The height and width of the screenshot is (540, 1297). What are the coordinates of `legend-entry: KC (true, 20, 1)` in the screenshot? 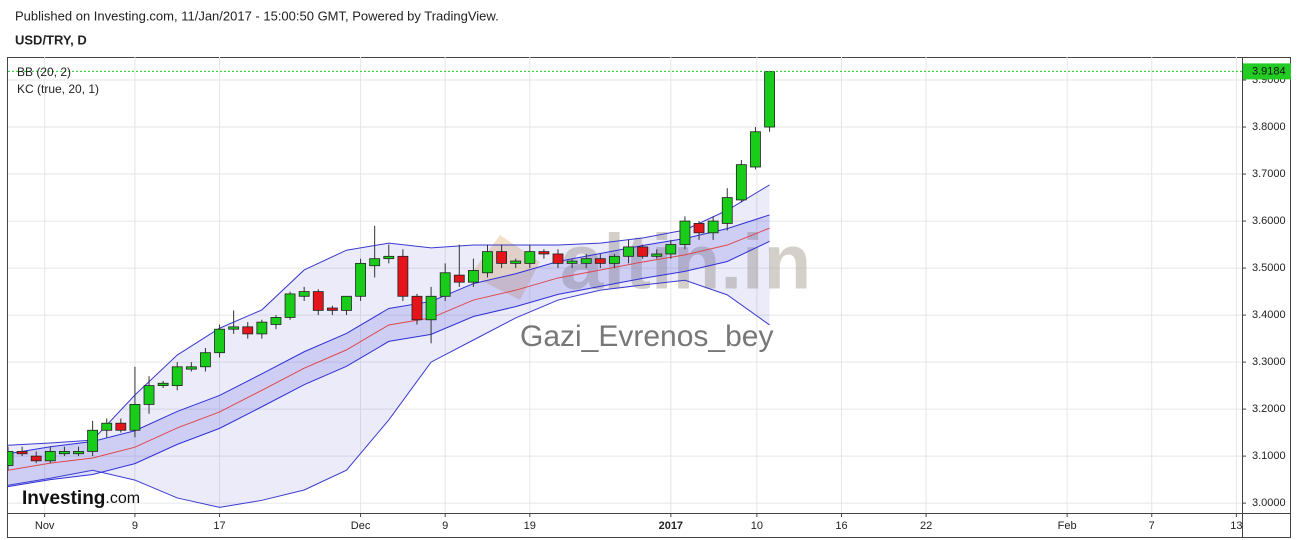 It's located at (58, 89).